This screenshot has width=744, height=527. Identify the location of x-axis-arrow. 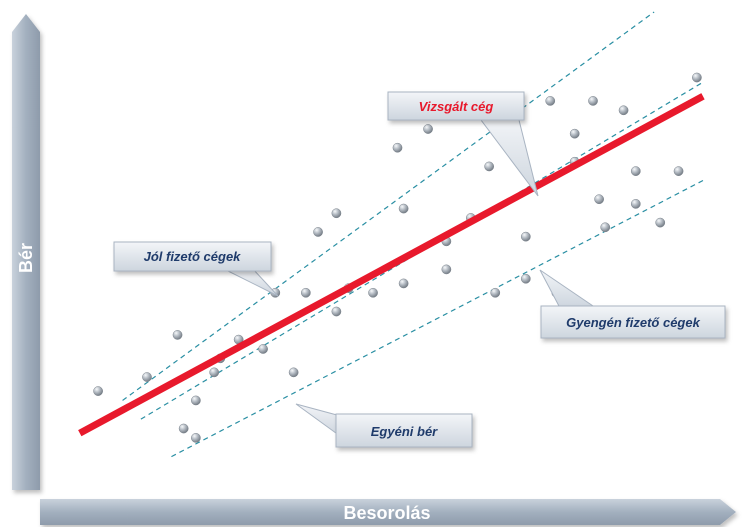
(388, 512).